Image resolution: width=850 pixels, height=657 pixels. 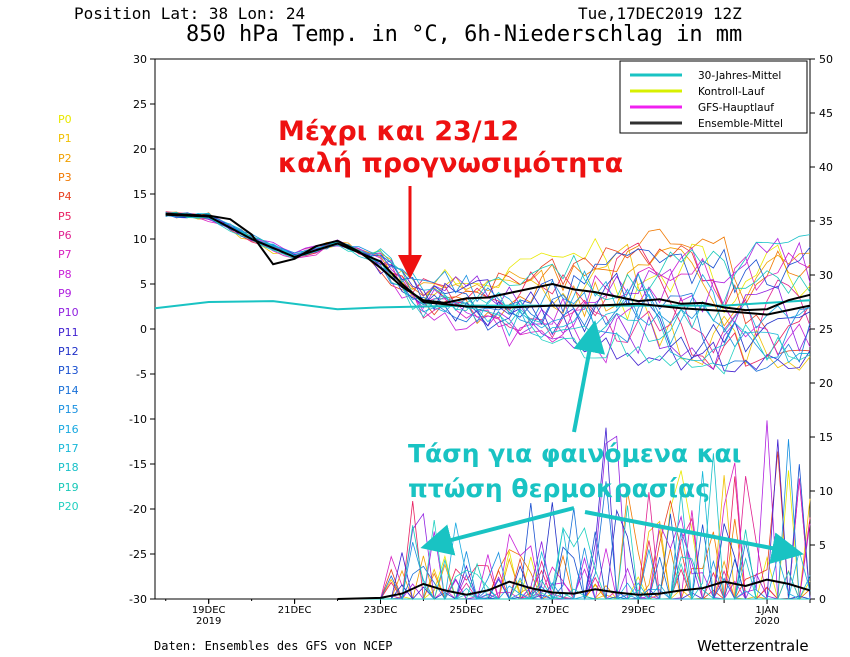 What do you see at coordinates (295, 610) in the screenshot?
I see `x-tick-label: 21DEC` at bounding box center [295, 610].